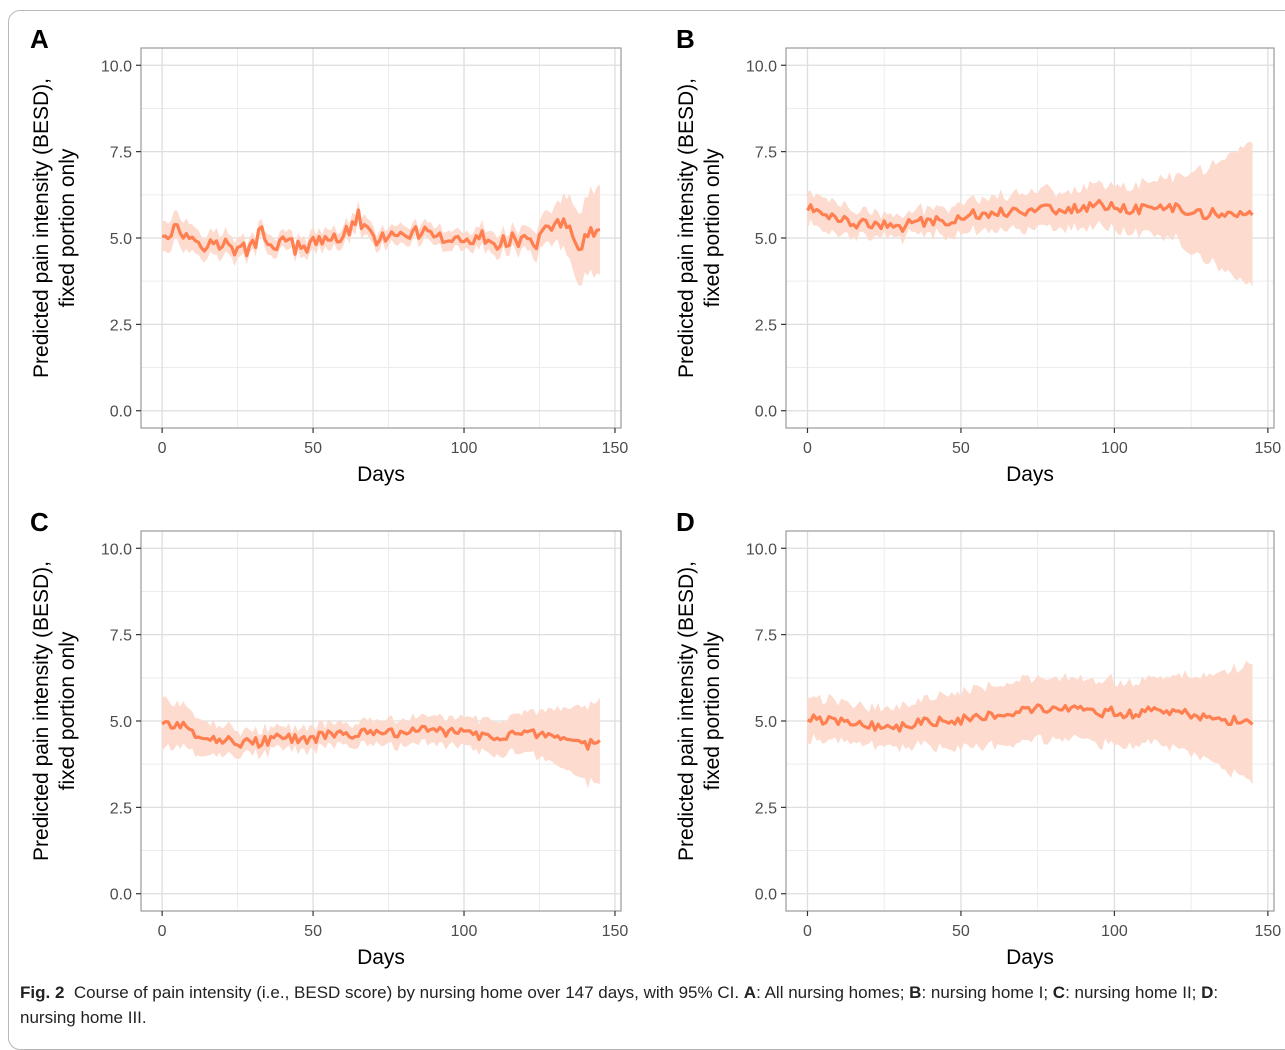 The image size is (1285, 1050). What do you see at coordinates (1207, 992) in the screenshot?
I see `caption-key-d: D` at bounding box center [1207, 992].